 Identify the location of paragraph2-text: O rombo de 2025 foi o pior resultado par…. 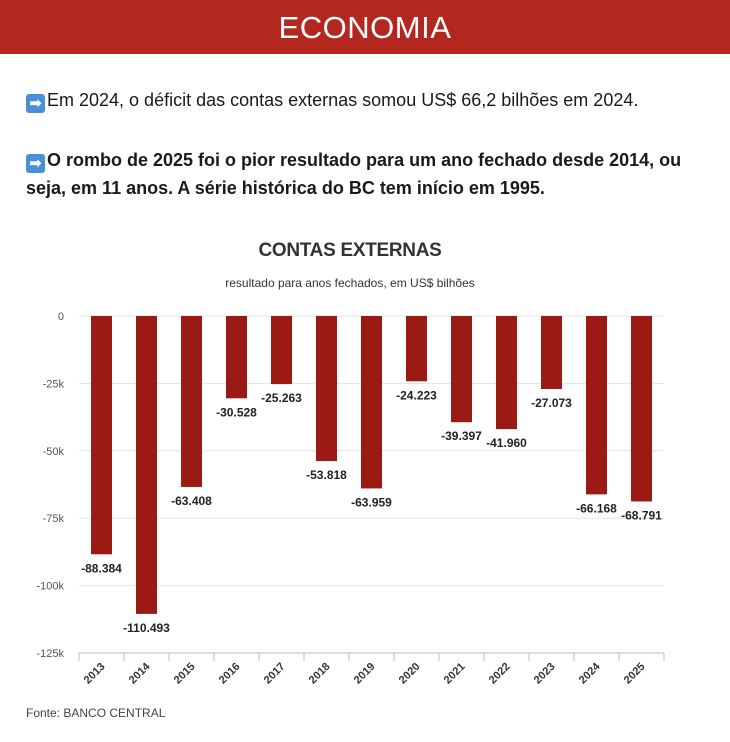
(354, 174).